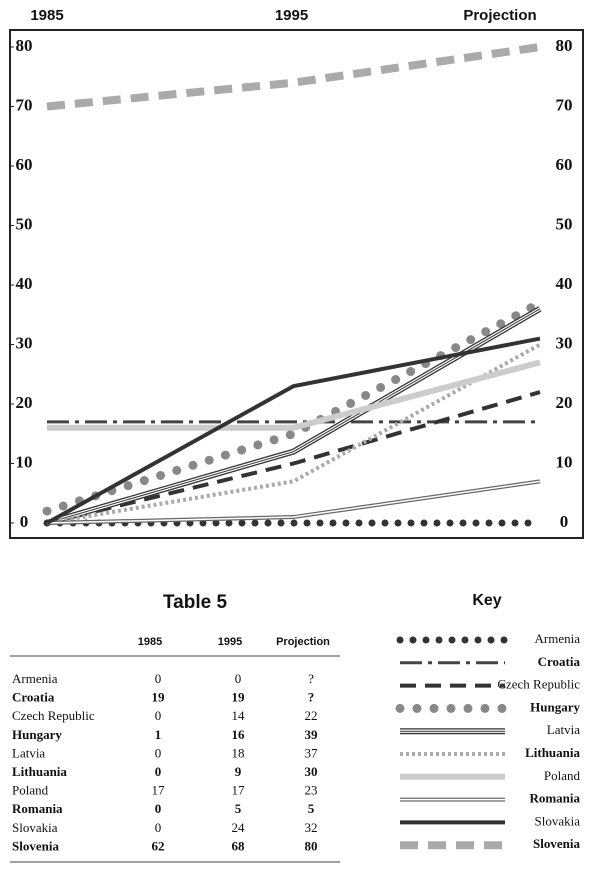 The image size is (592, 872). I want to click on legend-label: Slovakia, so click(558, 820).